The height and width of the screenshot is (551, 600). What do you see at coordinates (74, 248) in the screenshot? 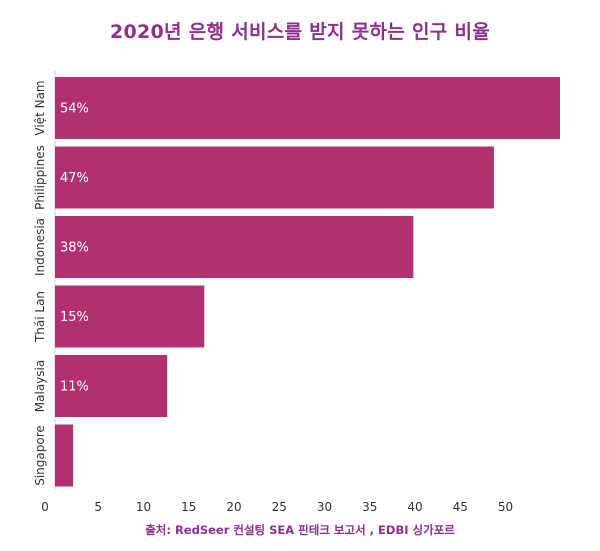
I see `data-label: 38%` at bounding box center [74, 248].